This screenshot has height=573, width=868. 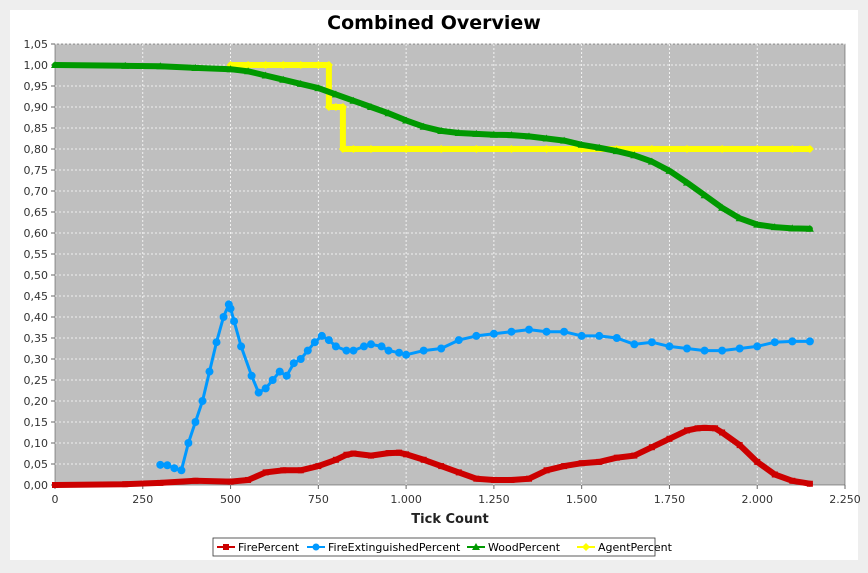 I want to click on y-tick-label: 0,20, so click(x=36, y=401).